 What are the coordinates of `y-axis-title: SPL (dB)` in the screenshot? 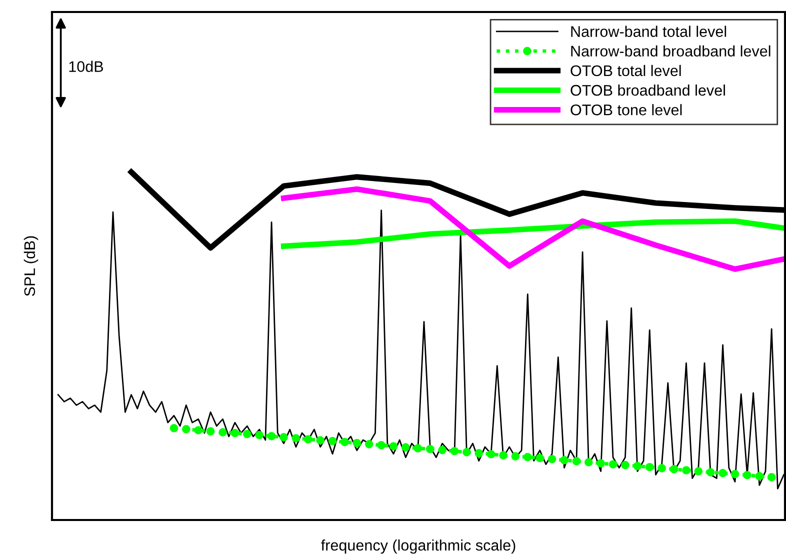 It's located at (31, 266).